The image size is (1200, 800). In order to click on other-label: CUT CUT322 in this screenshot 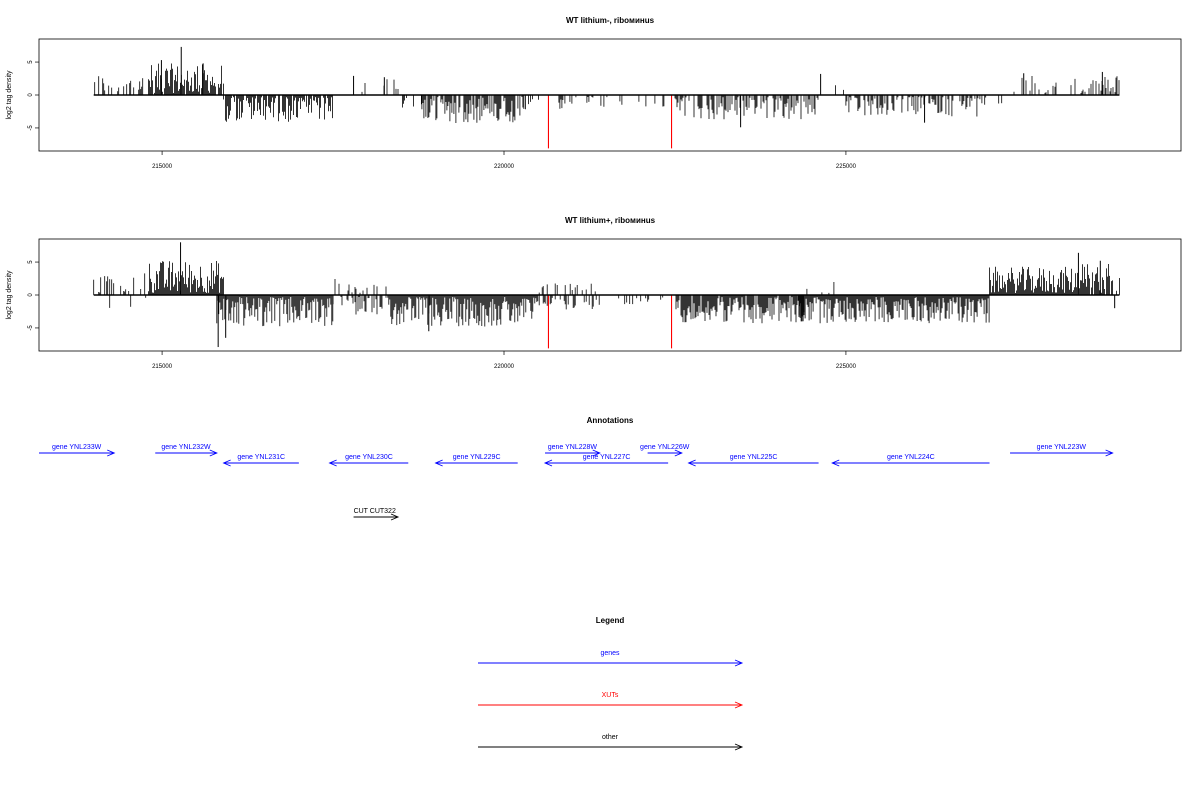, I will do `click(375, 511)`.